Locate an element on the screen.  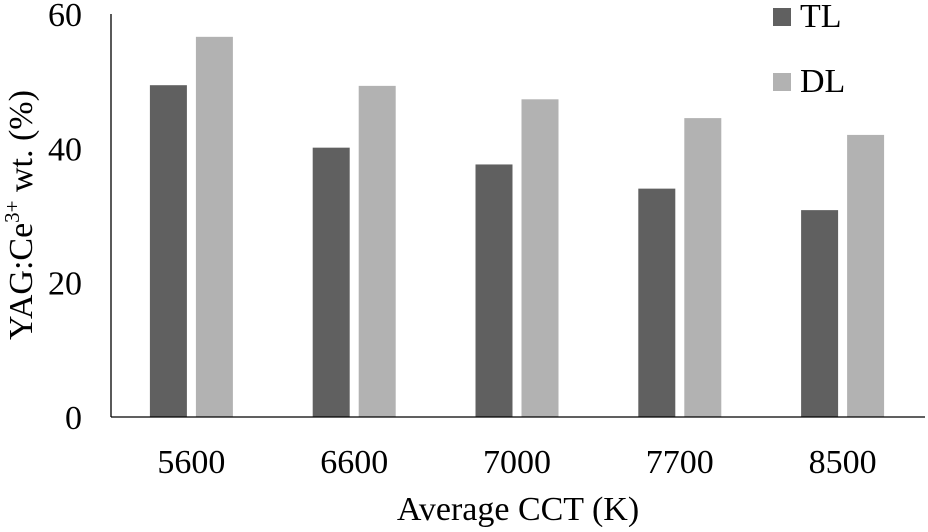
y-label-rest: wt. (%) is located at coordinates (21, 145).